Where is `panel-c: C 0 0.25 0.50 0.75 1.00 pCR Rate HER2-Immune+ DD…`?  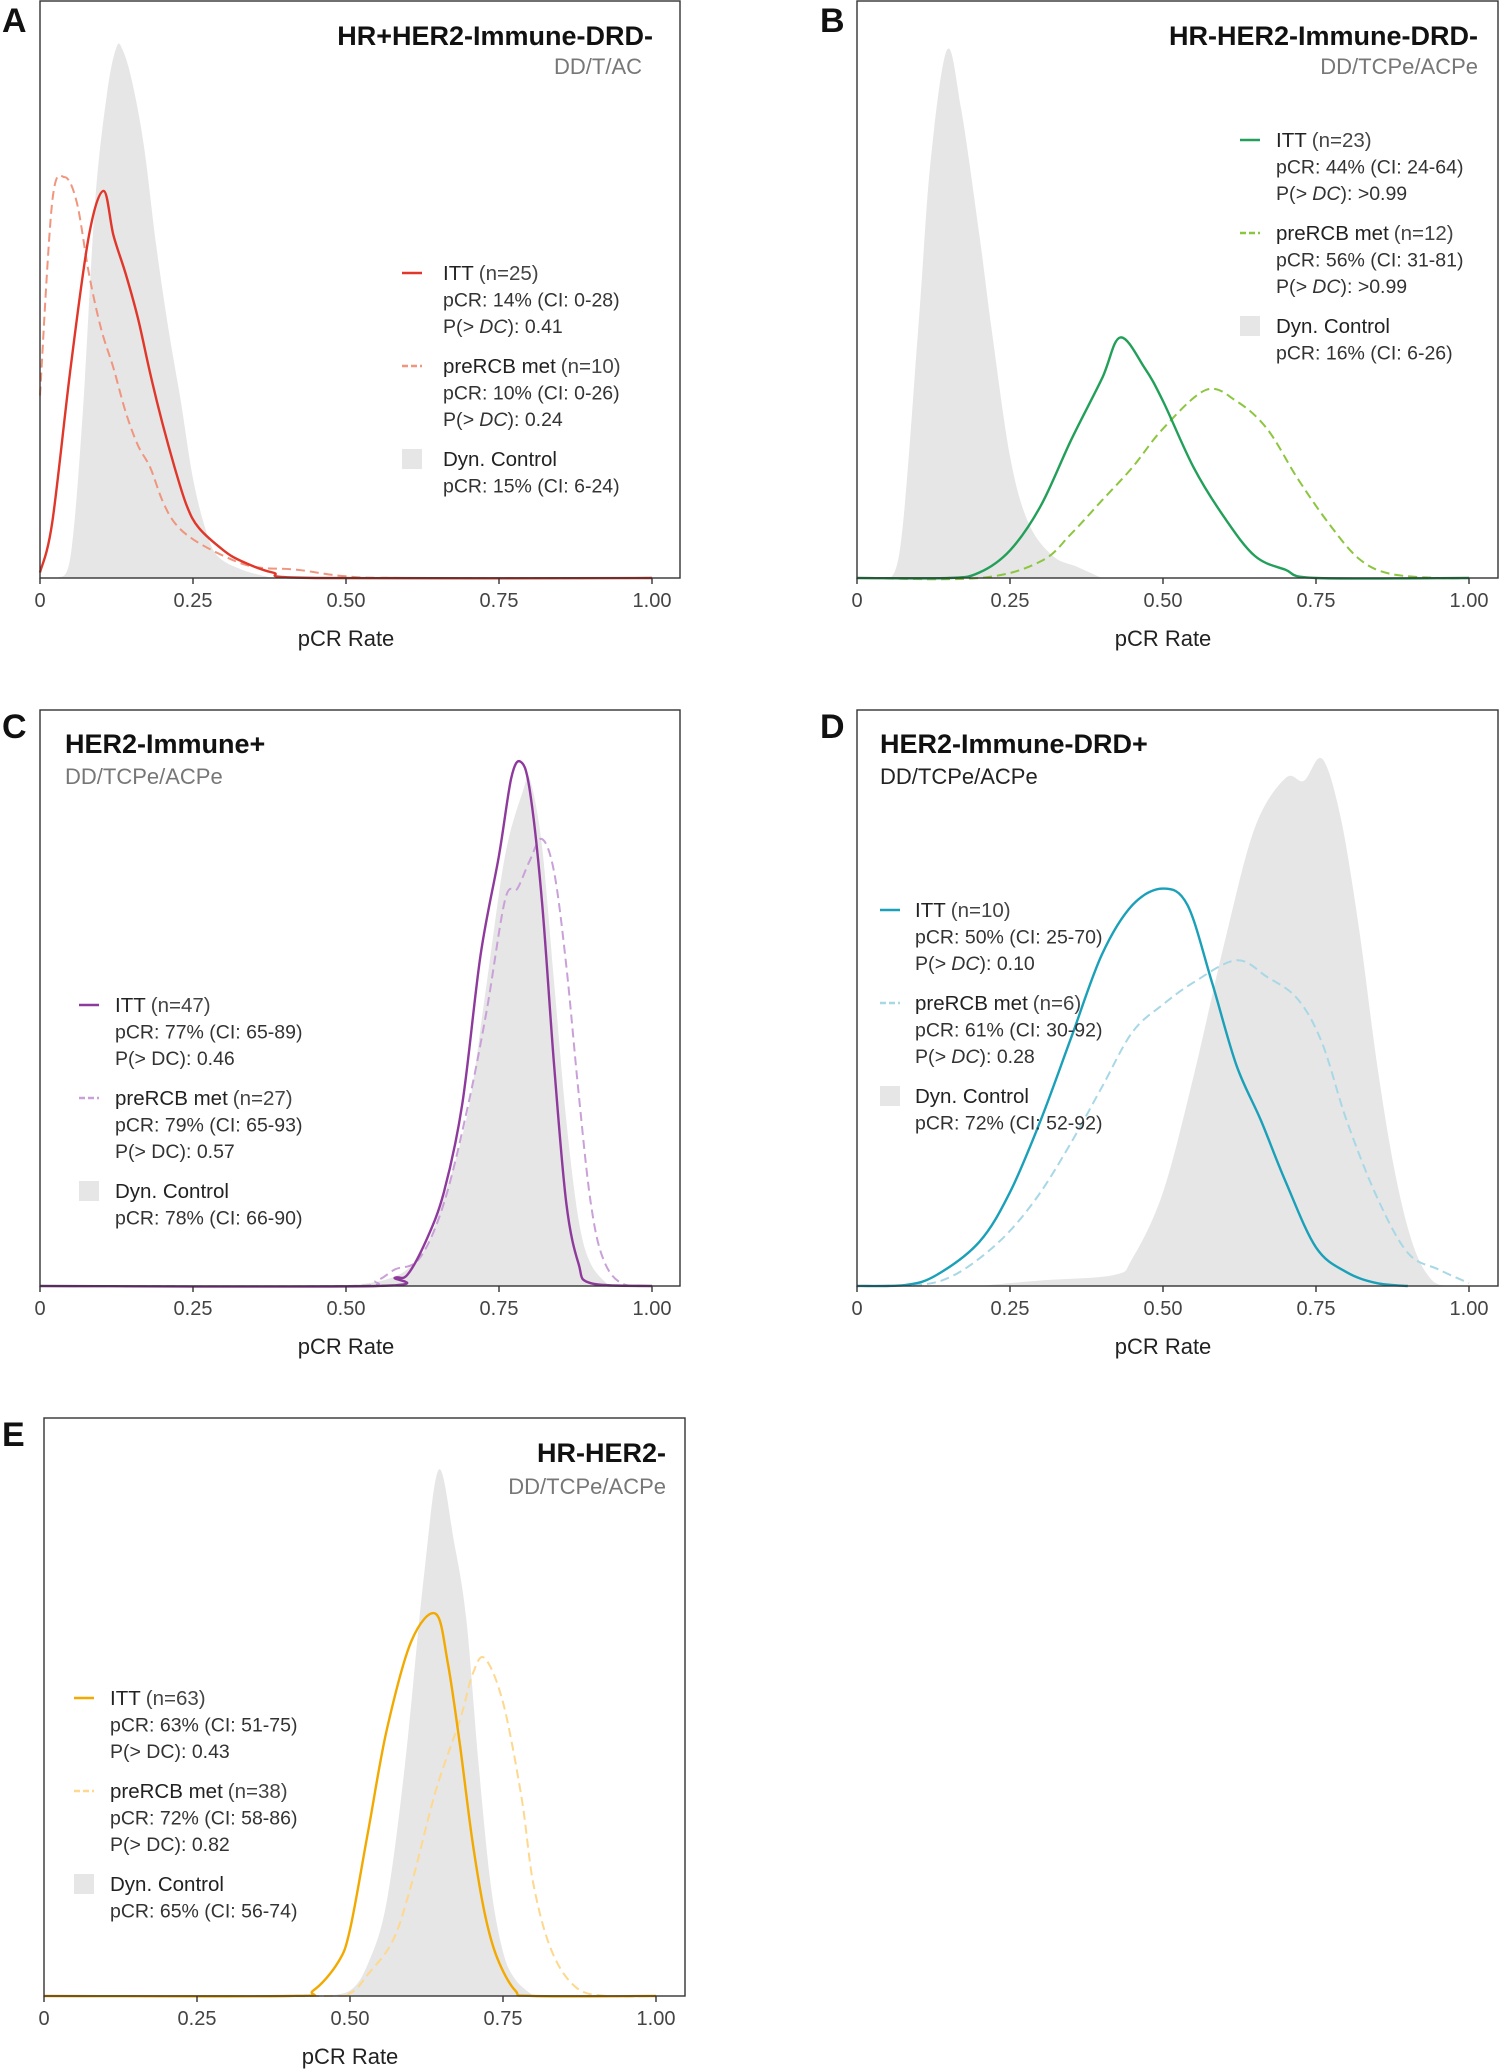
panel-c: C 0 0.25 0.50 0.75 1.00 pCR Rate HER2-Immune+ DD… is located at coordinates (341, 1033).